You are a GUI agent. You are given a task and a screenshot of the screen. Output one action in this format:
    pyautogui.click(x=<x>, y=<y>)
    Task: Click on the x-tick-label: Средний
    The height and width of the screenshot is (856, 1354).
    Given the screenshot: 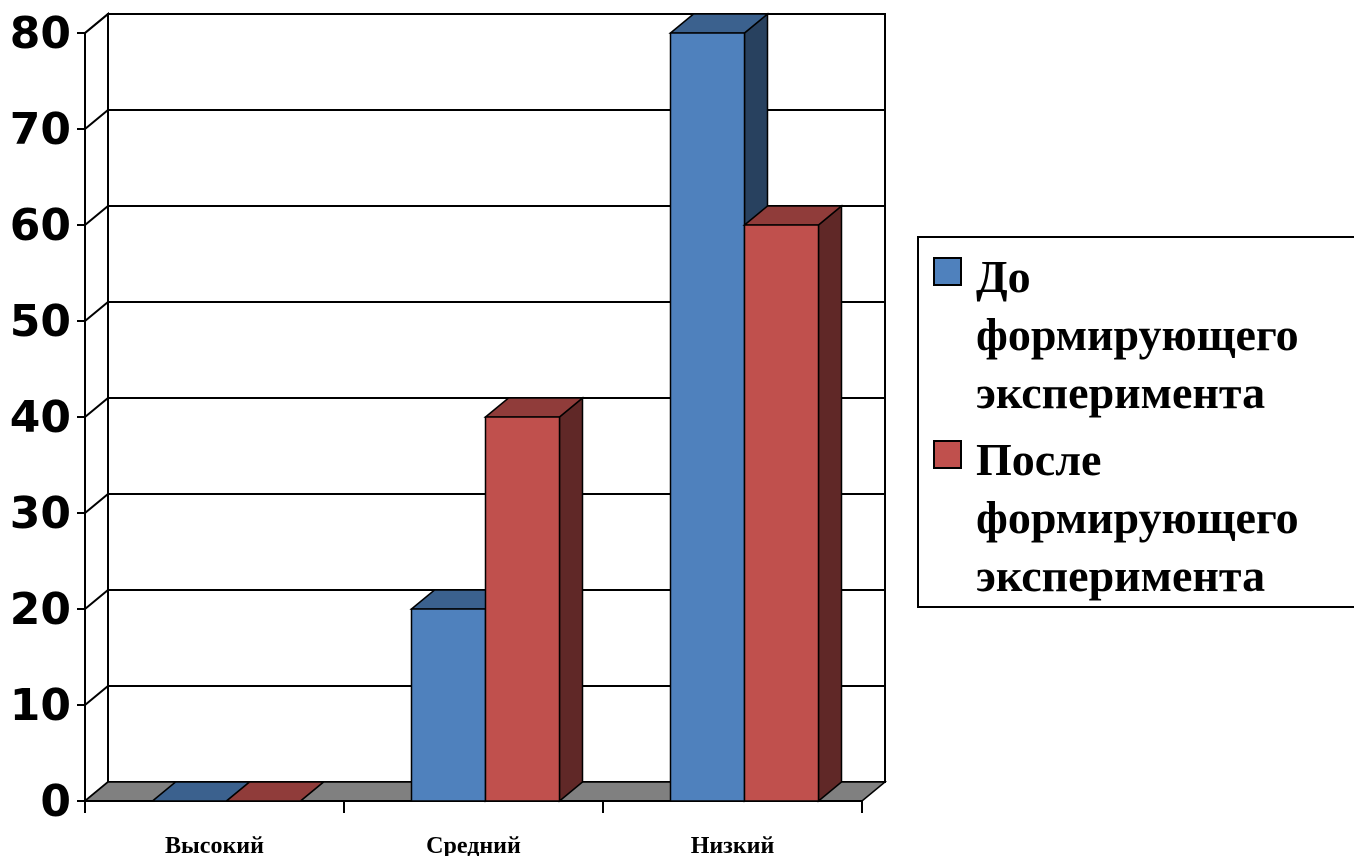 What is the action you would take?
    pyautogui.click(x=473, y=844)
    